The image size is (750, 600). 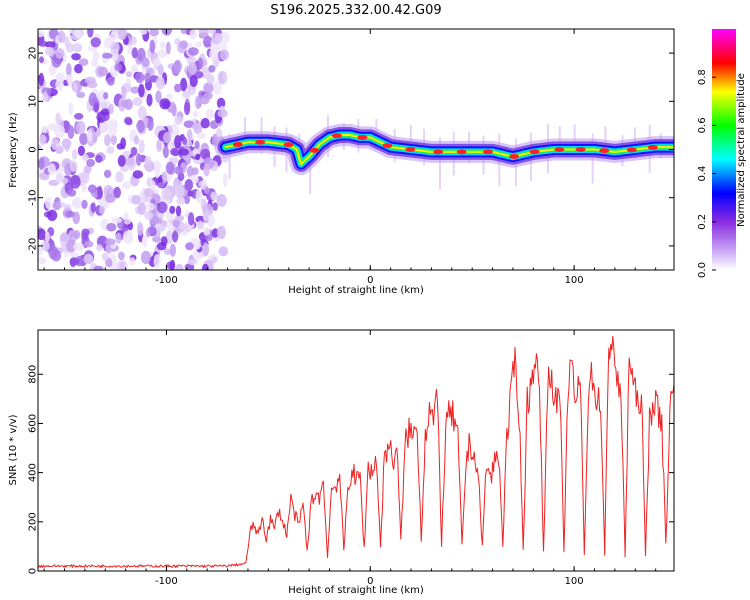 I want to click on snr-xlabel: Height of straight line (km), so click(x=356, y=590).